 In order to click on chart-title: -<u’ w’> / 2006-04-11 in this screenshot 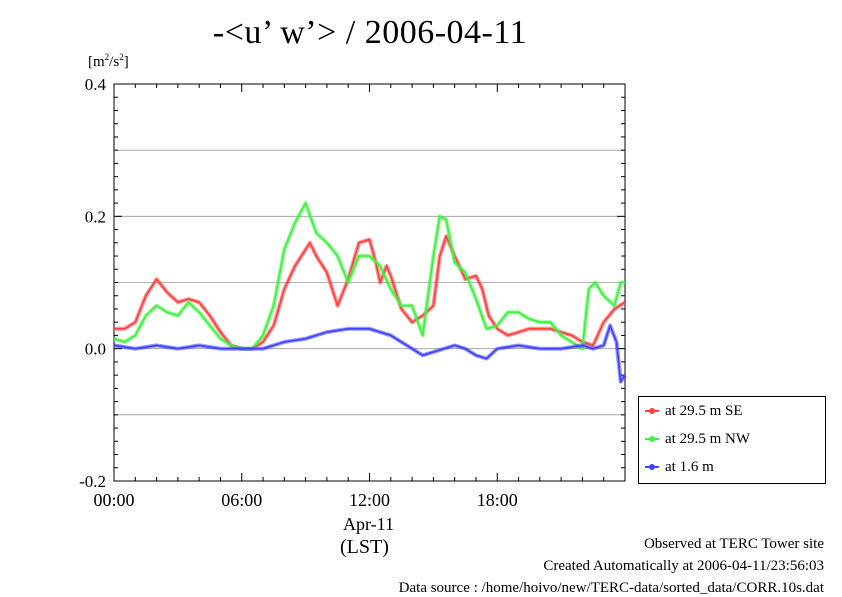, I will do `click(370, 32)`.